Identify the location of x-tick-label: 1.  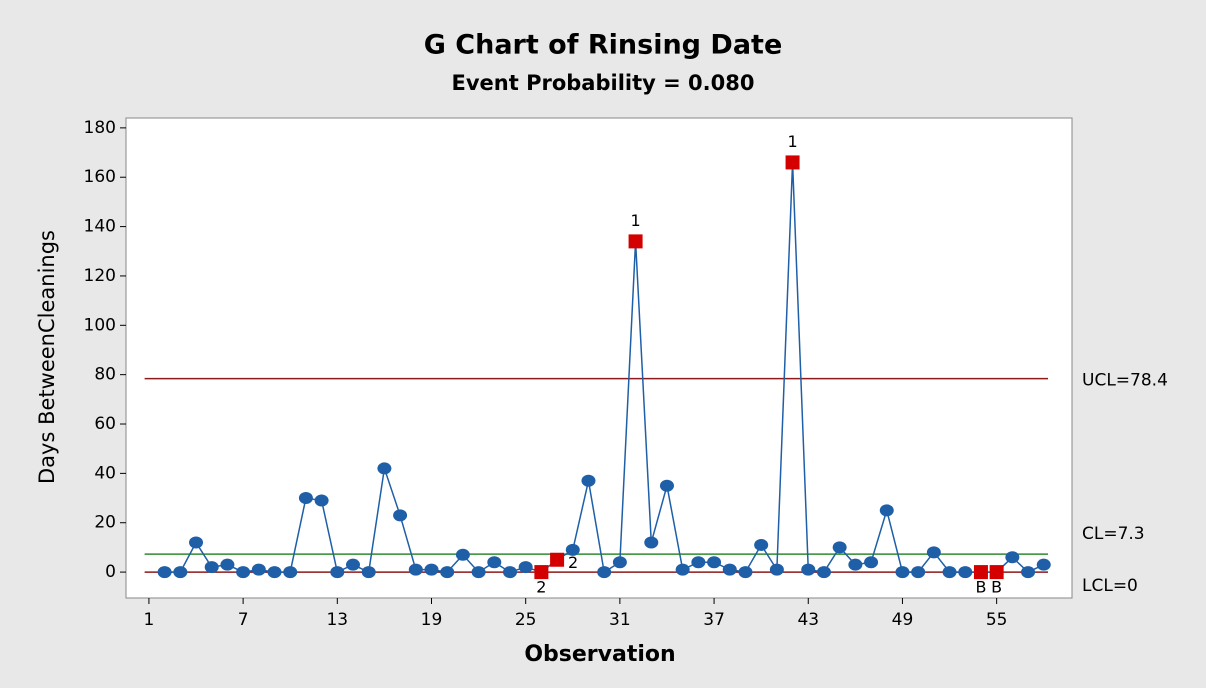
(149, 620).